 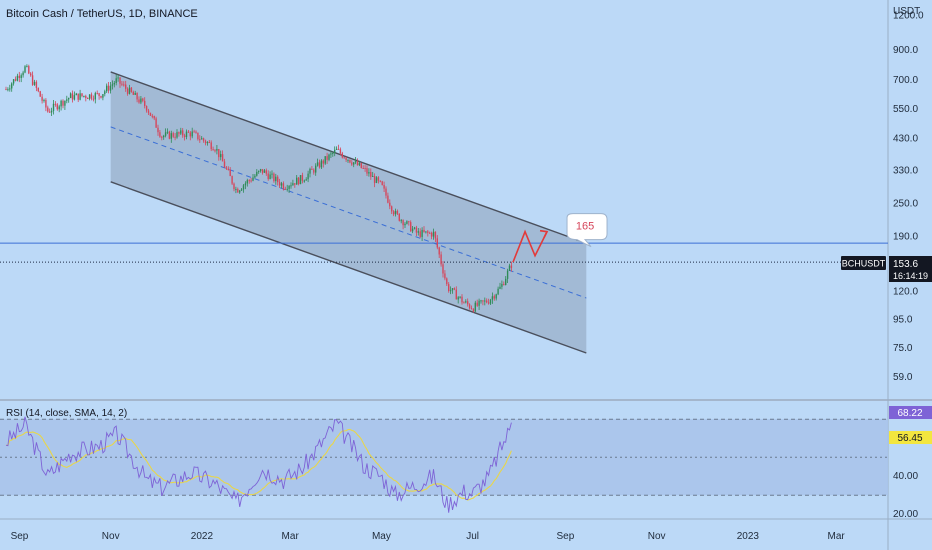 I want to click on rsi-sma-text: 56.45, so click(x=909, y=438).